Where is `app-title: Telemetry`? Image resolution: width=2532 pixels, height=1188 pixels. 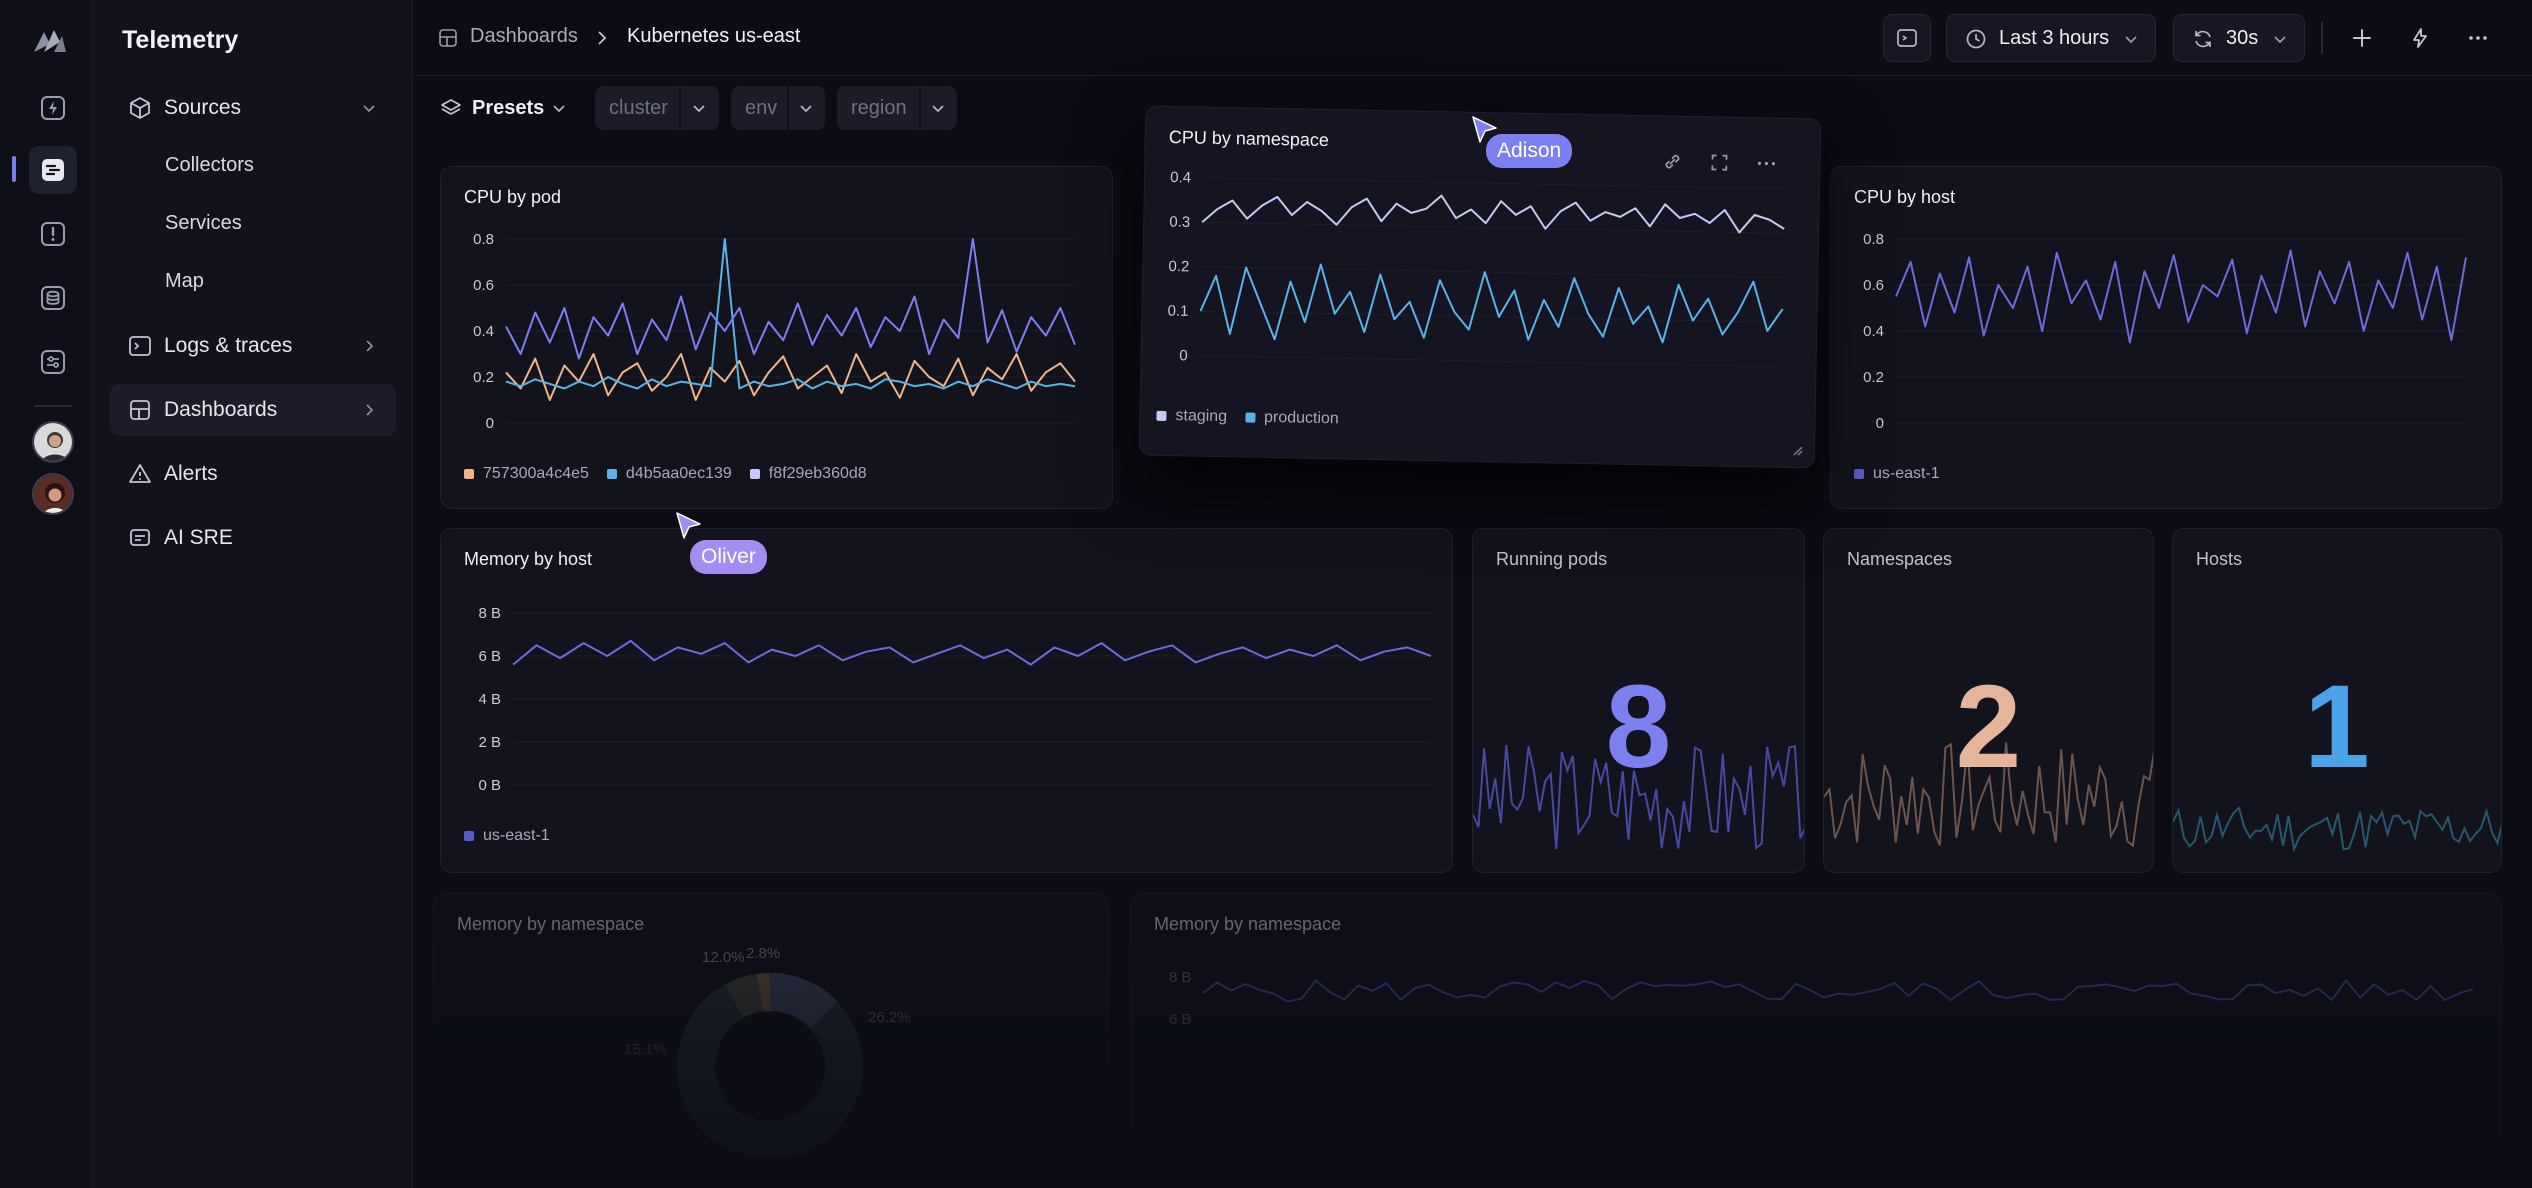
app-title: Telemetry is located at coordinates (180, 40).